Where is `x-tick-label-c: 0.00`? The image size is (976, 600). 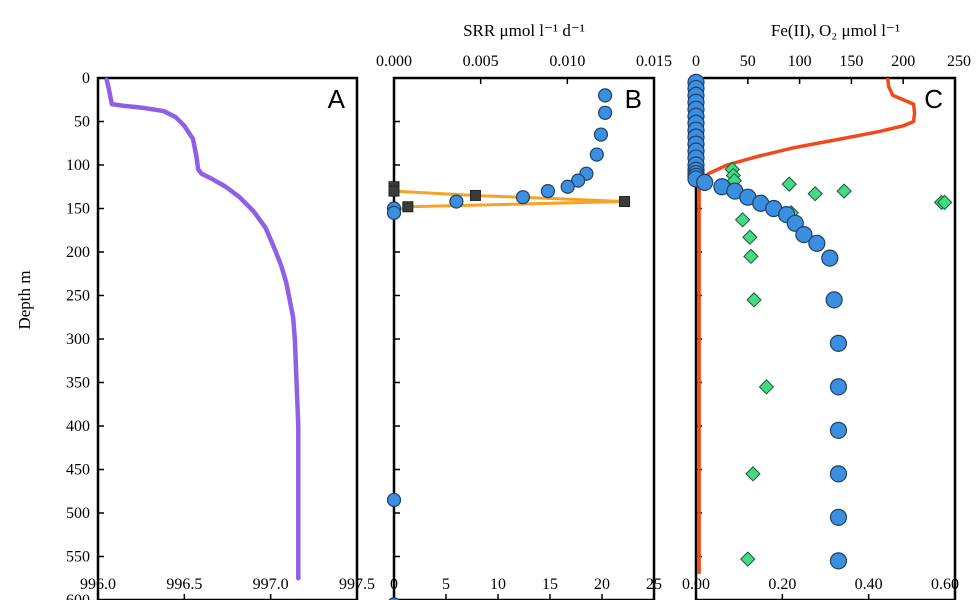 x-tick-label-c: 0.00 is located at coordinates (696, 584).